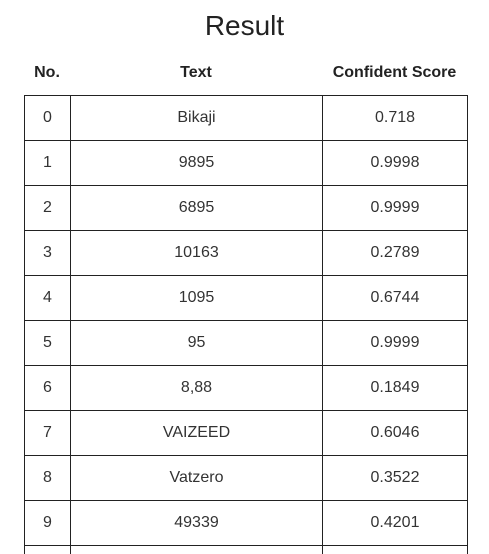  I want to click on cell-text: Bikaji, so click(196, 118).